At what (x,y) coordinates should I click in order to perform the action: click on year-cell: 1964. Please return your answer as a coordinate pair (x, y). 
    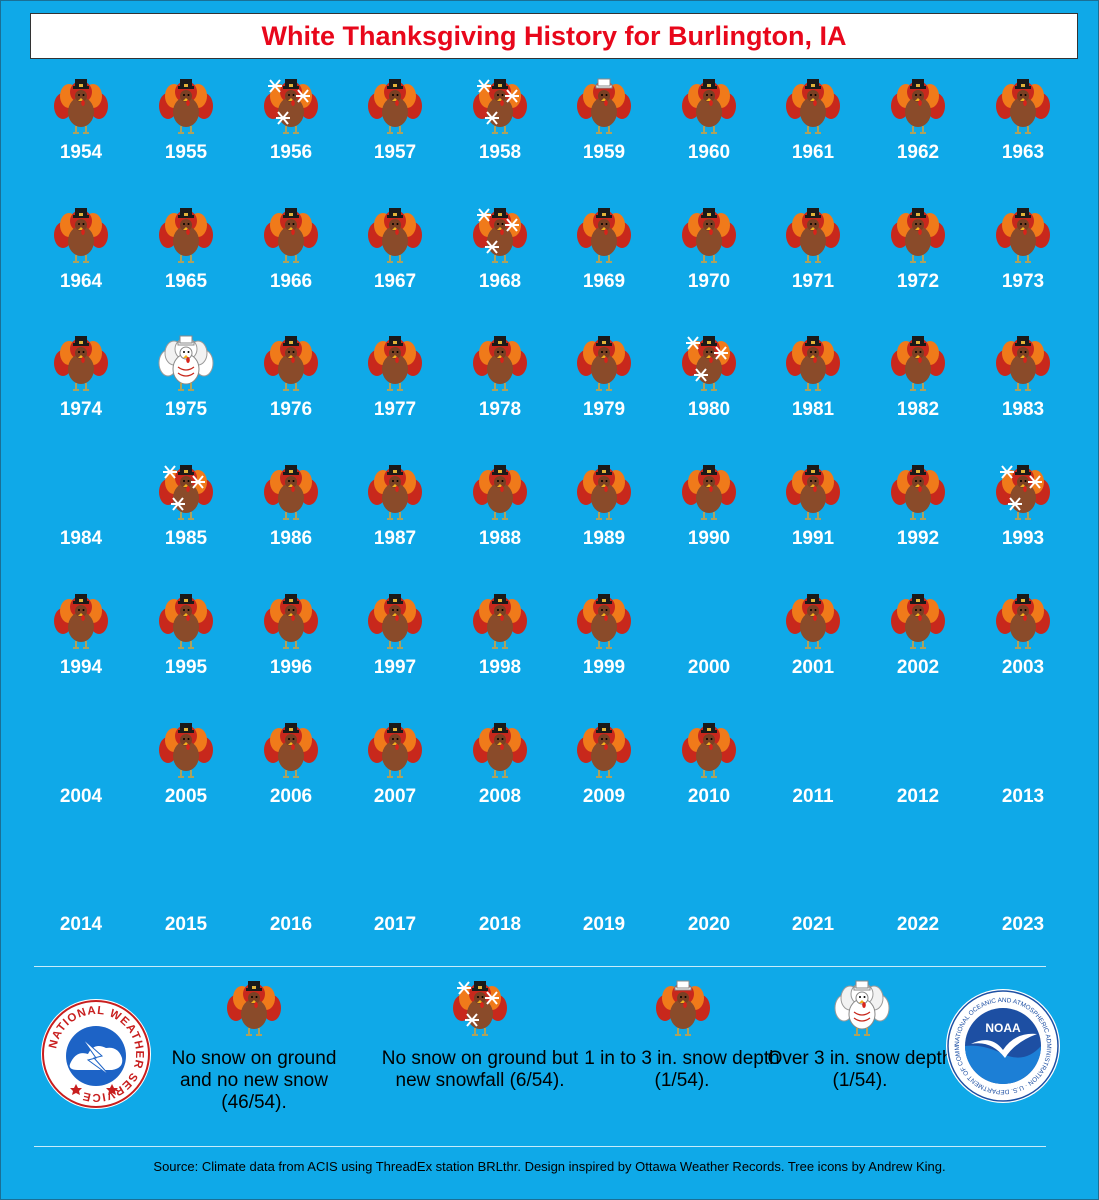
    Looking at the image, I should click on (80, 269).